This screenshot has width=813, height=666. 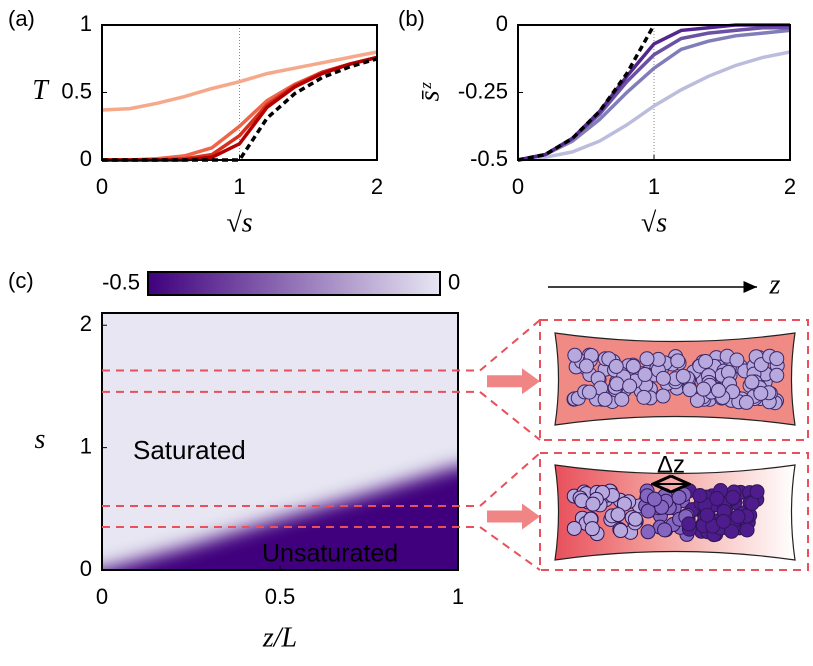 What do you see at coordinates (454, 281) in the screenshot?
I see `colorbar-tick-label: 0` at bounding box center [454, 281].